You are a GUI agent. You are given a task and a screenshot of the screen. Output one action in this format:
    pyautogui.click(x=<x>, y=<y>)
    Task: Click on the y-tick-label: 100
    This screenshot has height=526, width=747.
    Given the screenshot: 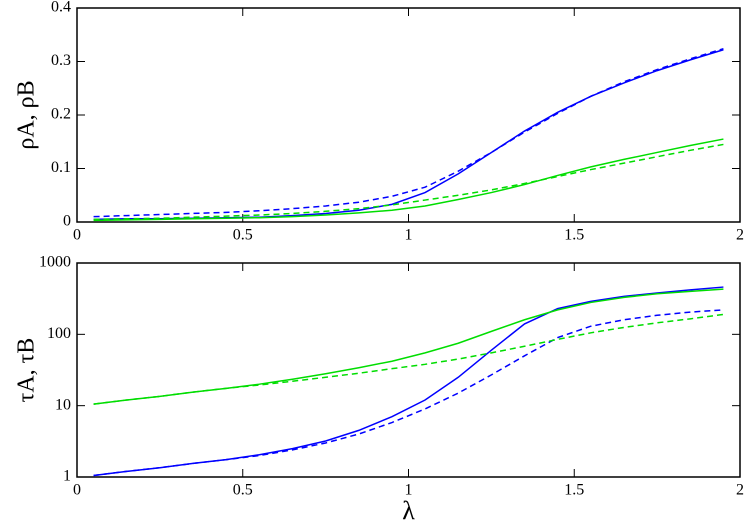 What is the action you would take?
    pyautogui.click(x=59, y=333)
    